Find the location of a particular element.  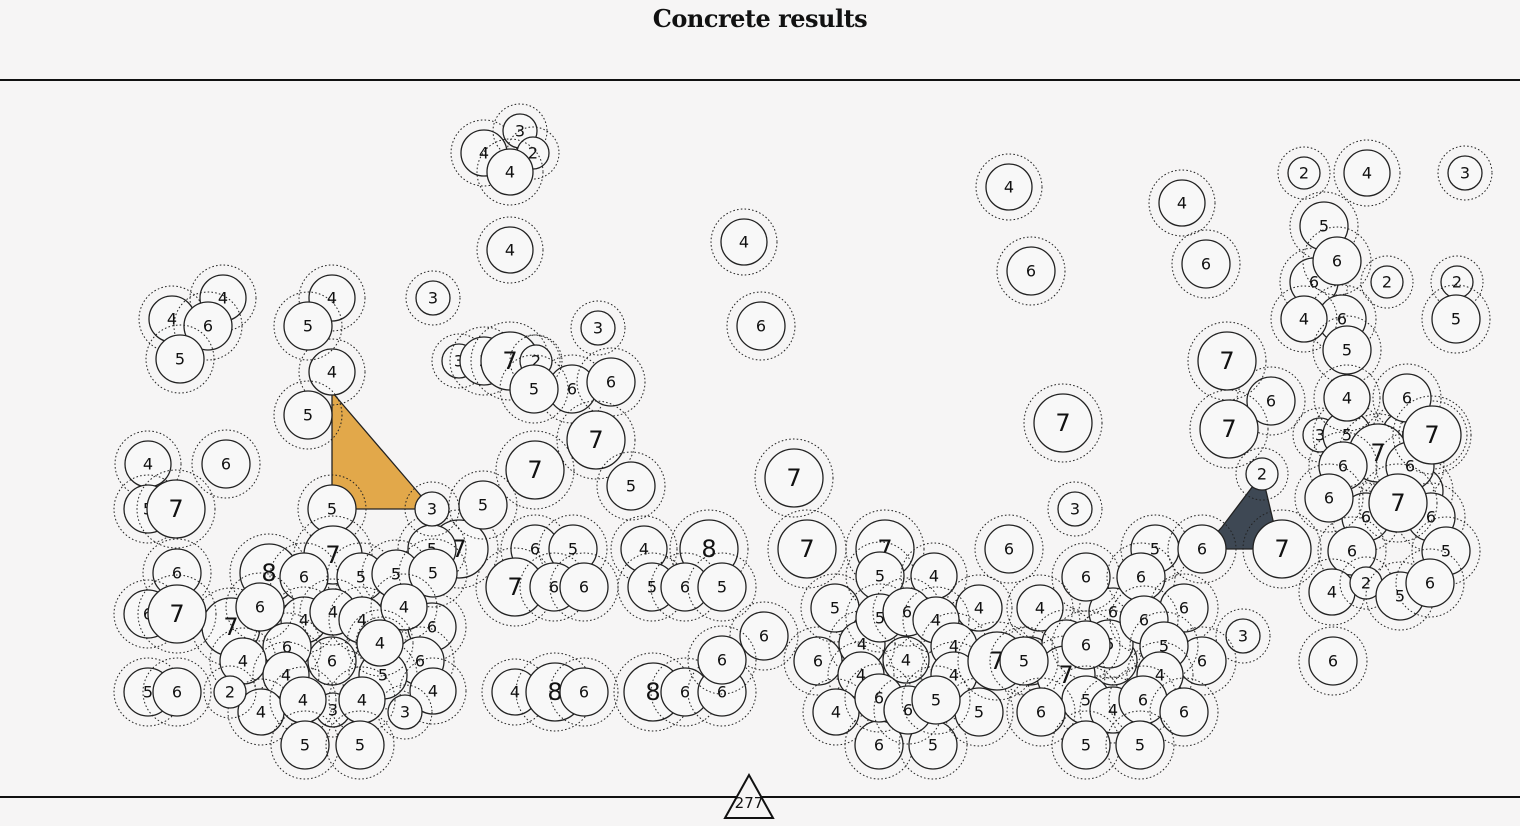

node: 2 is located at coordinates (1387, 282).